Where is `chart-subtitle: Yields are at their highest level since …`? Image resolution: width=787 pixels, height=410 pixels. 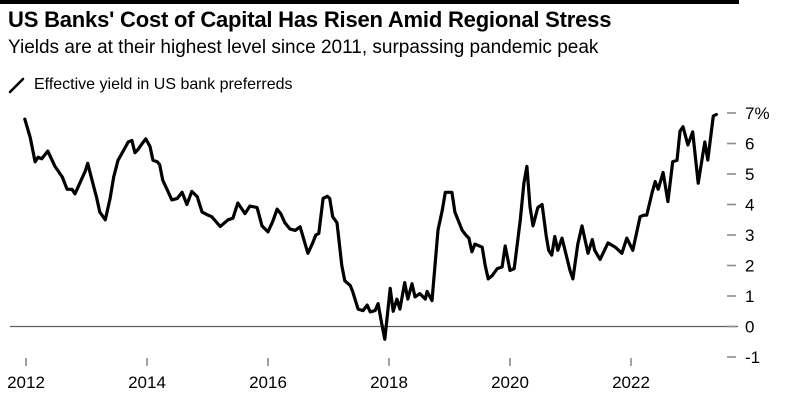
chart-subtitle: Yields are at their highest level since … is located at coordinates (303, 47).